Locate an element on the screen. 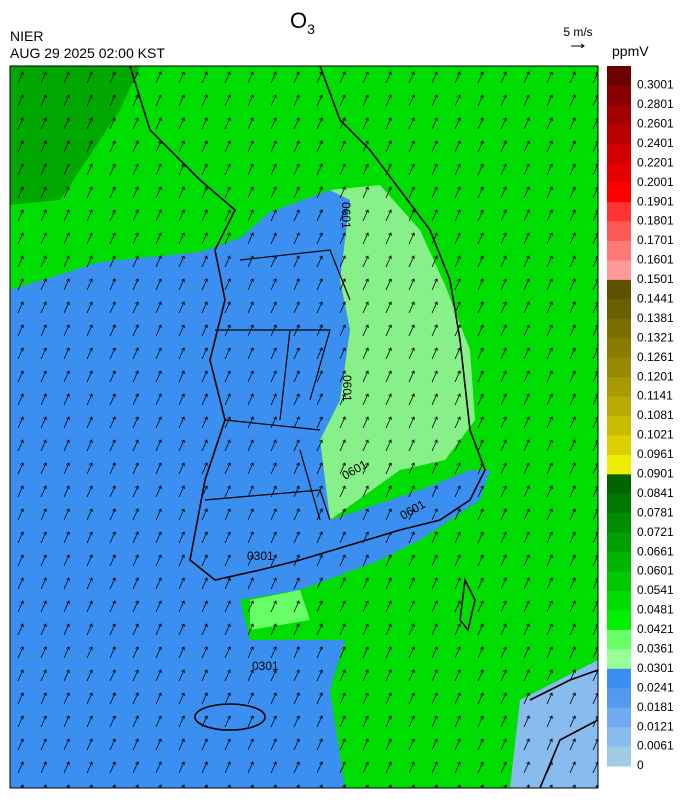 This screenshot has width=692, height=803. colorbar-tick-label: 0.0121 is located at coordinates (655, 726).